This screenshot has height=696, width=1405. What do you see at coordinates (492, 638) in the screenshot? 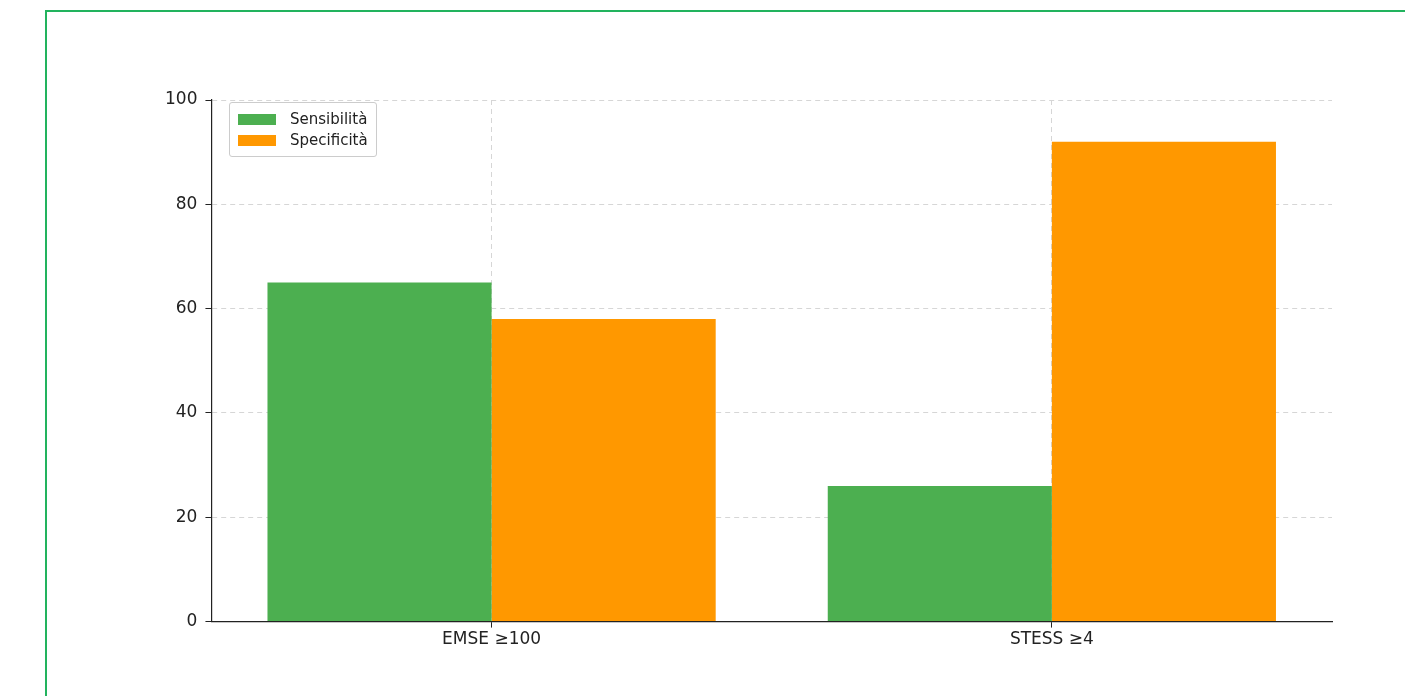
I see `x-tick-label: EMSE ≥100` at bounding box center [492, 638].